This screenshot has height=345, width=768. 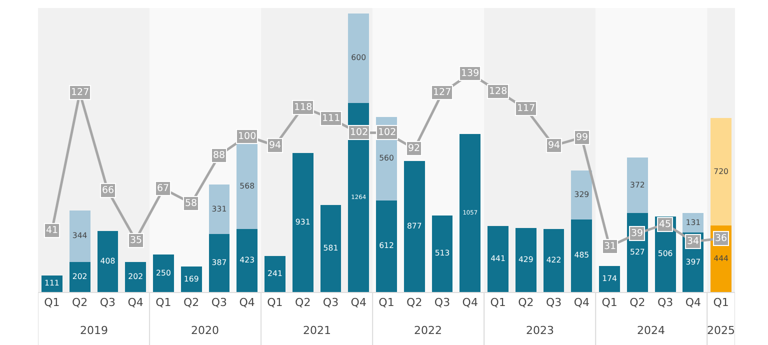 I want to click on data-label: 131, so click(x=693, y=222).